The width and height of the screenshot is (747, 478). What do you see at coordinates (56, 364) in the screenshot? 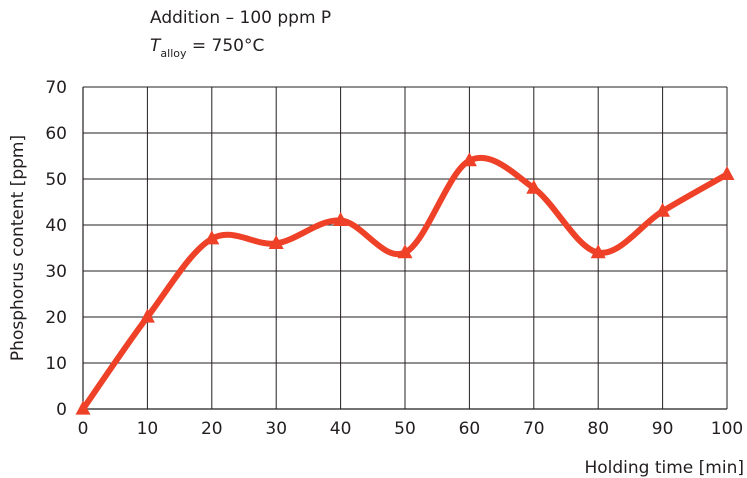
I see `y-tick-label-10: 10` at bounding box center [56, 364].